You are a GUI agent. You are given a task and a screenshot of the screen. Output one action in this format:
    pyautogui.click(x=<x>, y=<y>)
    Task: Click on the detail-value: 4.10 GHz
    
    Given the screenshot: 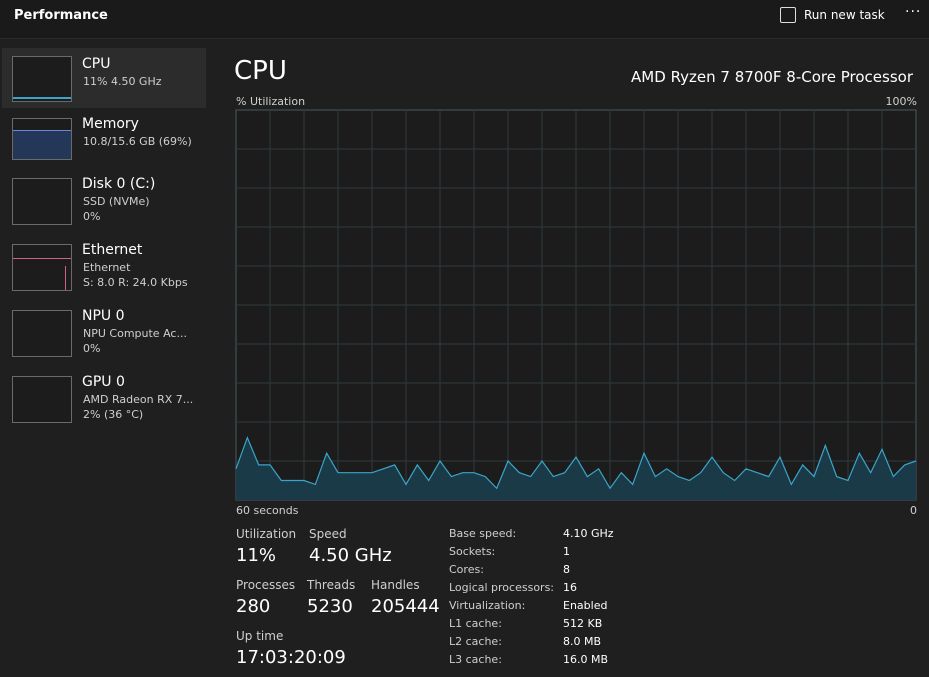 What is the action you would take?
    pyautogui.click(x=588, y=533)
    